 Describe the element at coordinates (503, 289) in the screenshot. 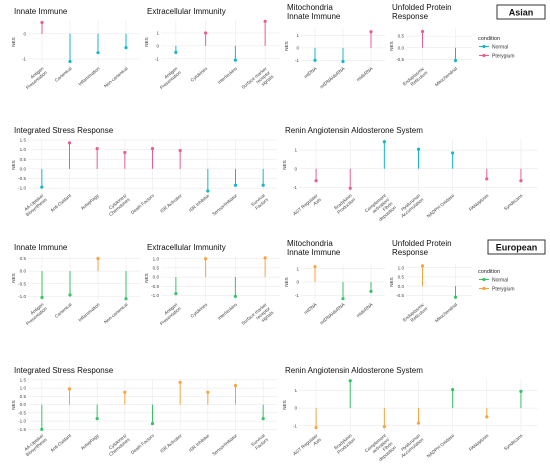

I see `european-legend-pterygium: Pterygium` at that location.